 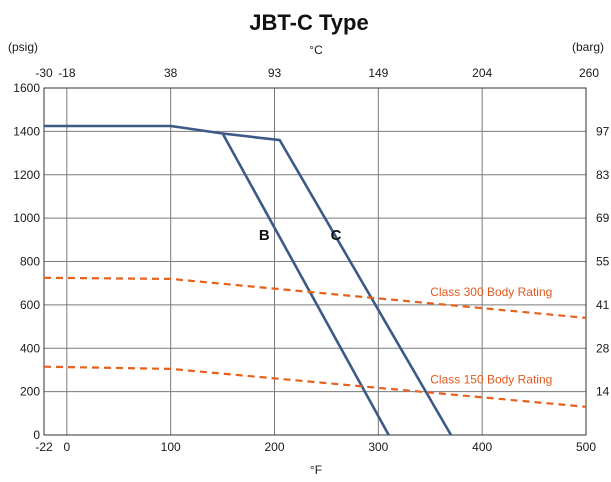 What do you see at coordinates (308, 22) in the screenshot?
I see `chart-title: JBT-C Type` at bounding box center [308, 22].